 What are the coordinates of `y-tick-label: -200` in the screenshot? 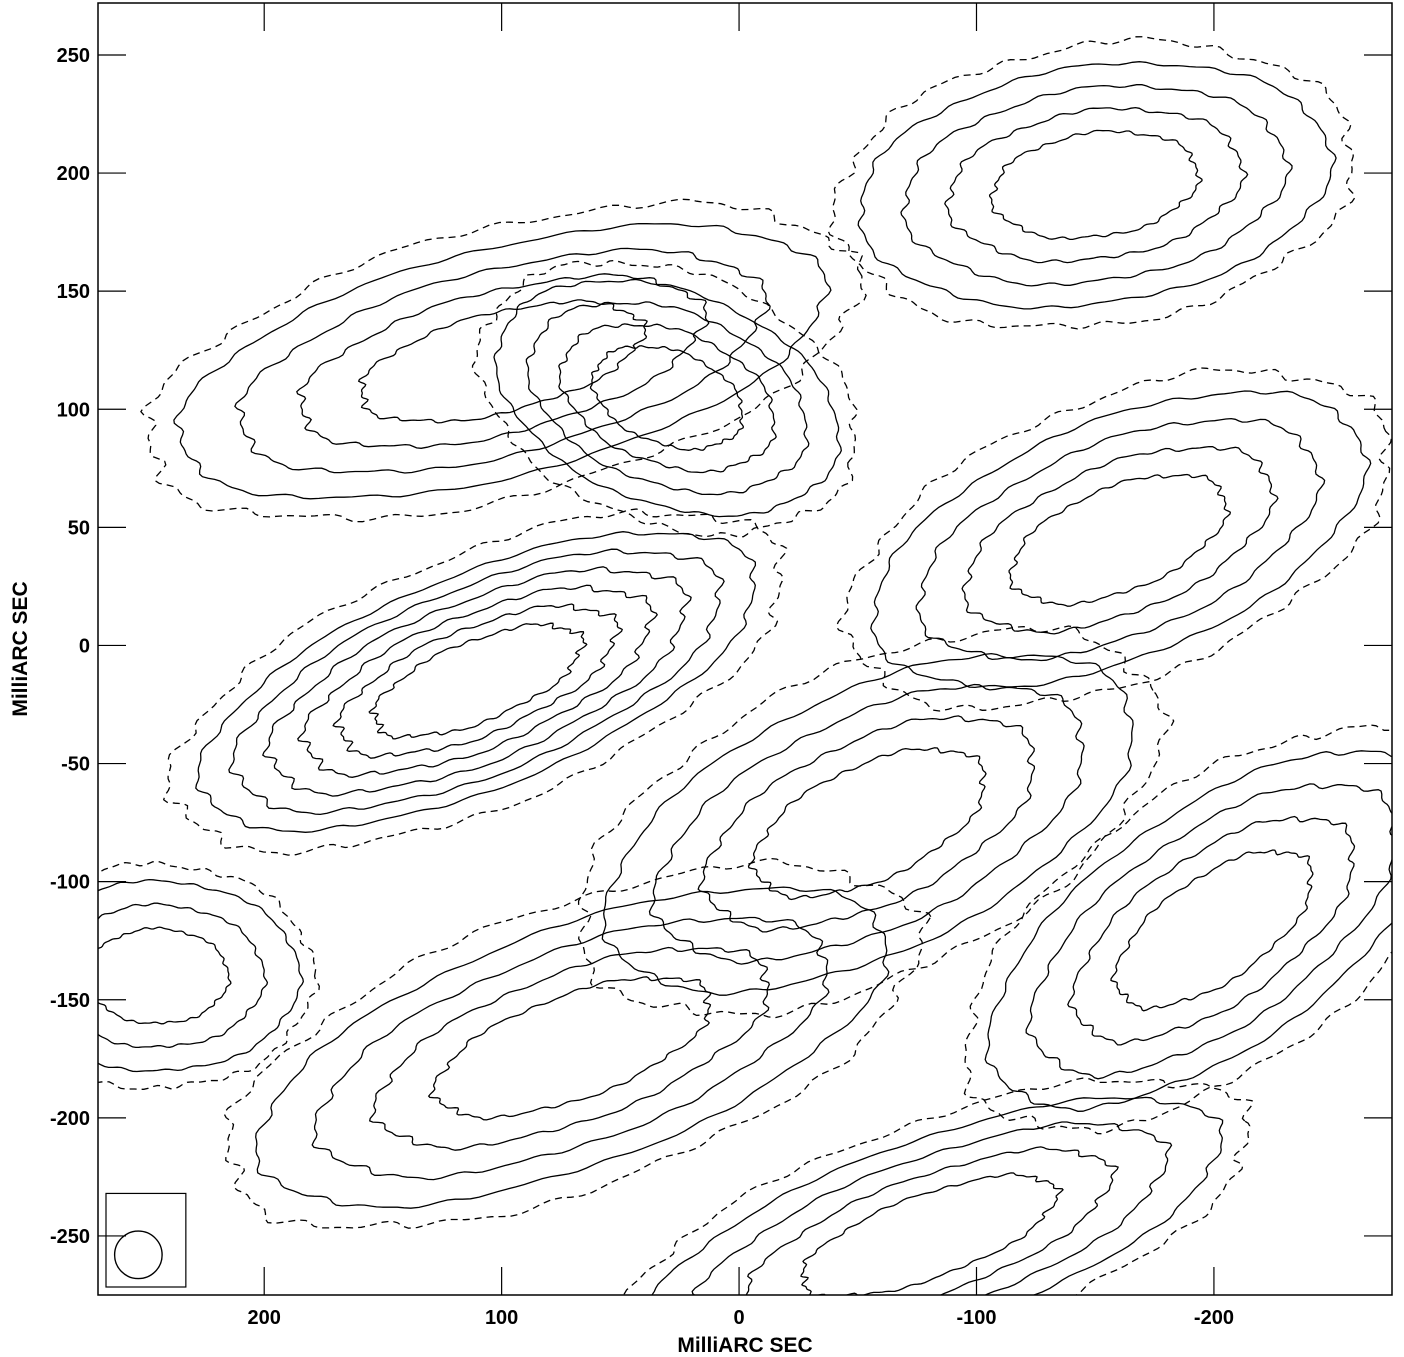 It's located at (70, 1119).